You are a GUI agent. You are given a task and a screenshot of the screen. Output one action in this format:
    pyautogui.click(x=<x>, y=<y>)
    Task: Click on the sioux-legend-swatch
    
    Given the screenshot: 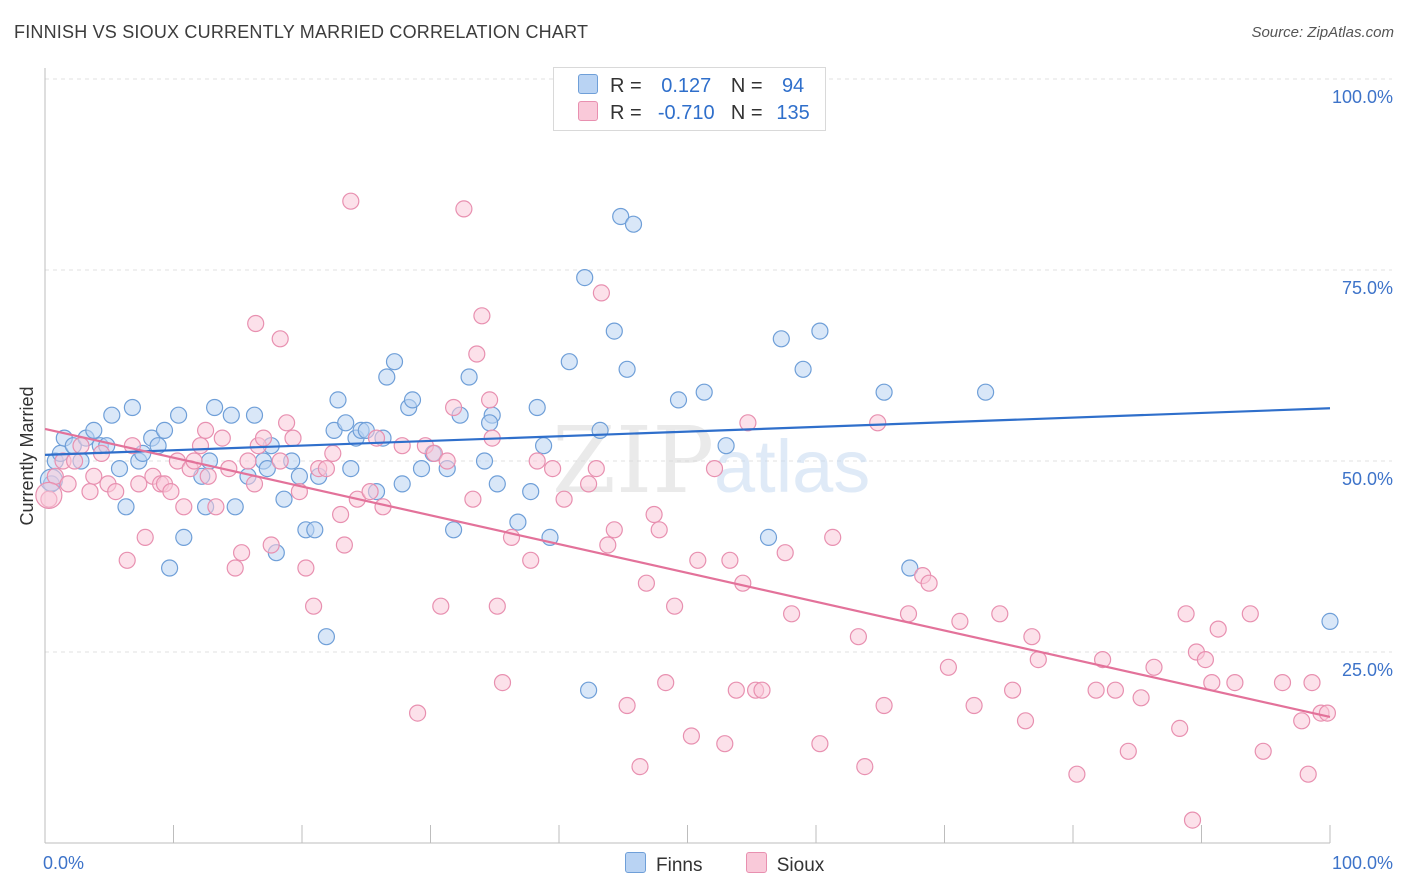 What is the action you would take?
    pyautogui.click(x=756, y=862)
    